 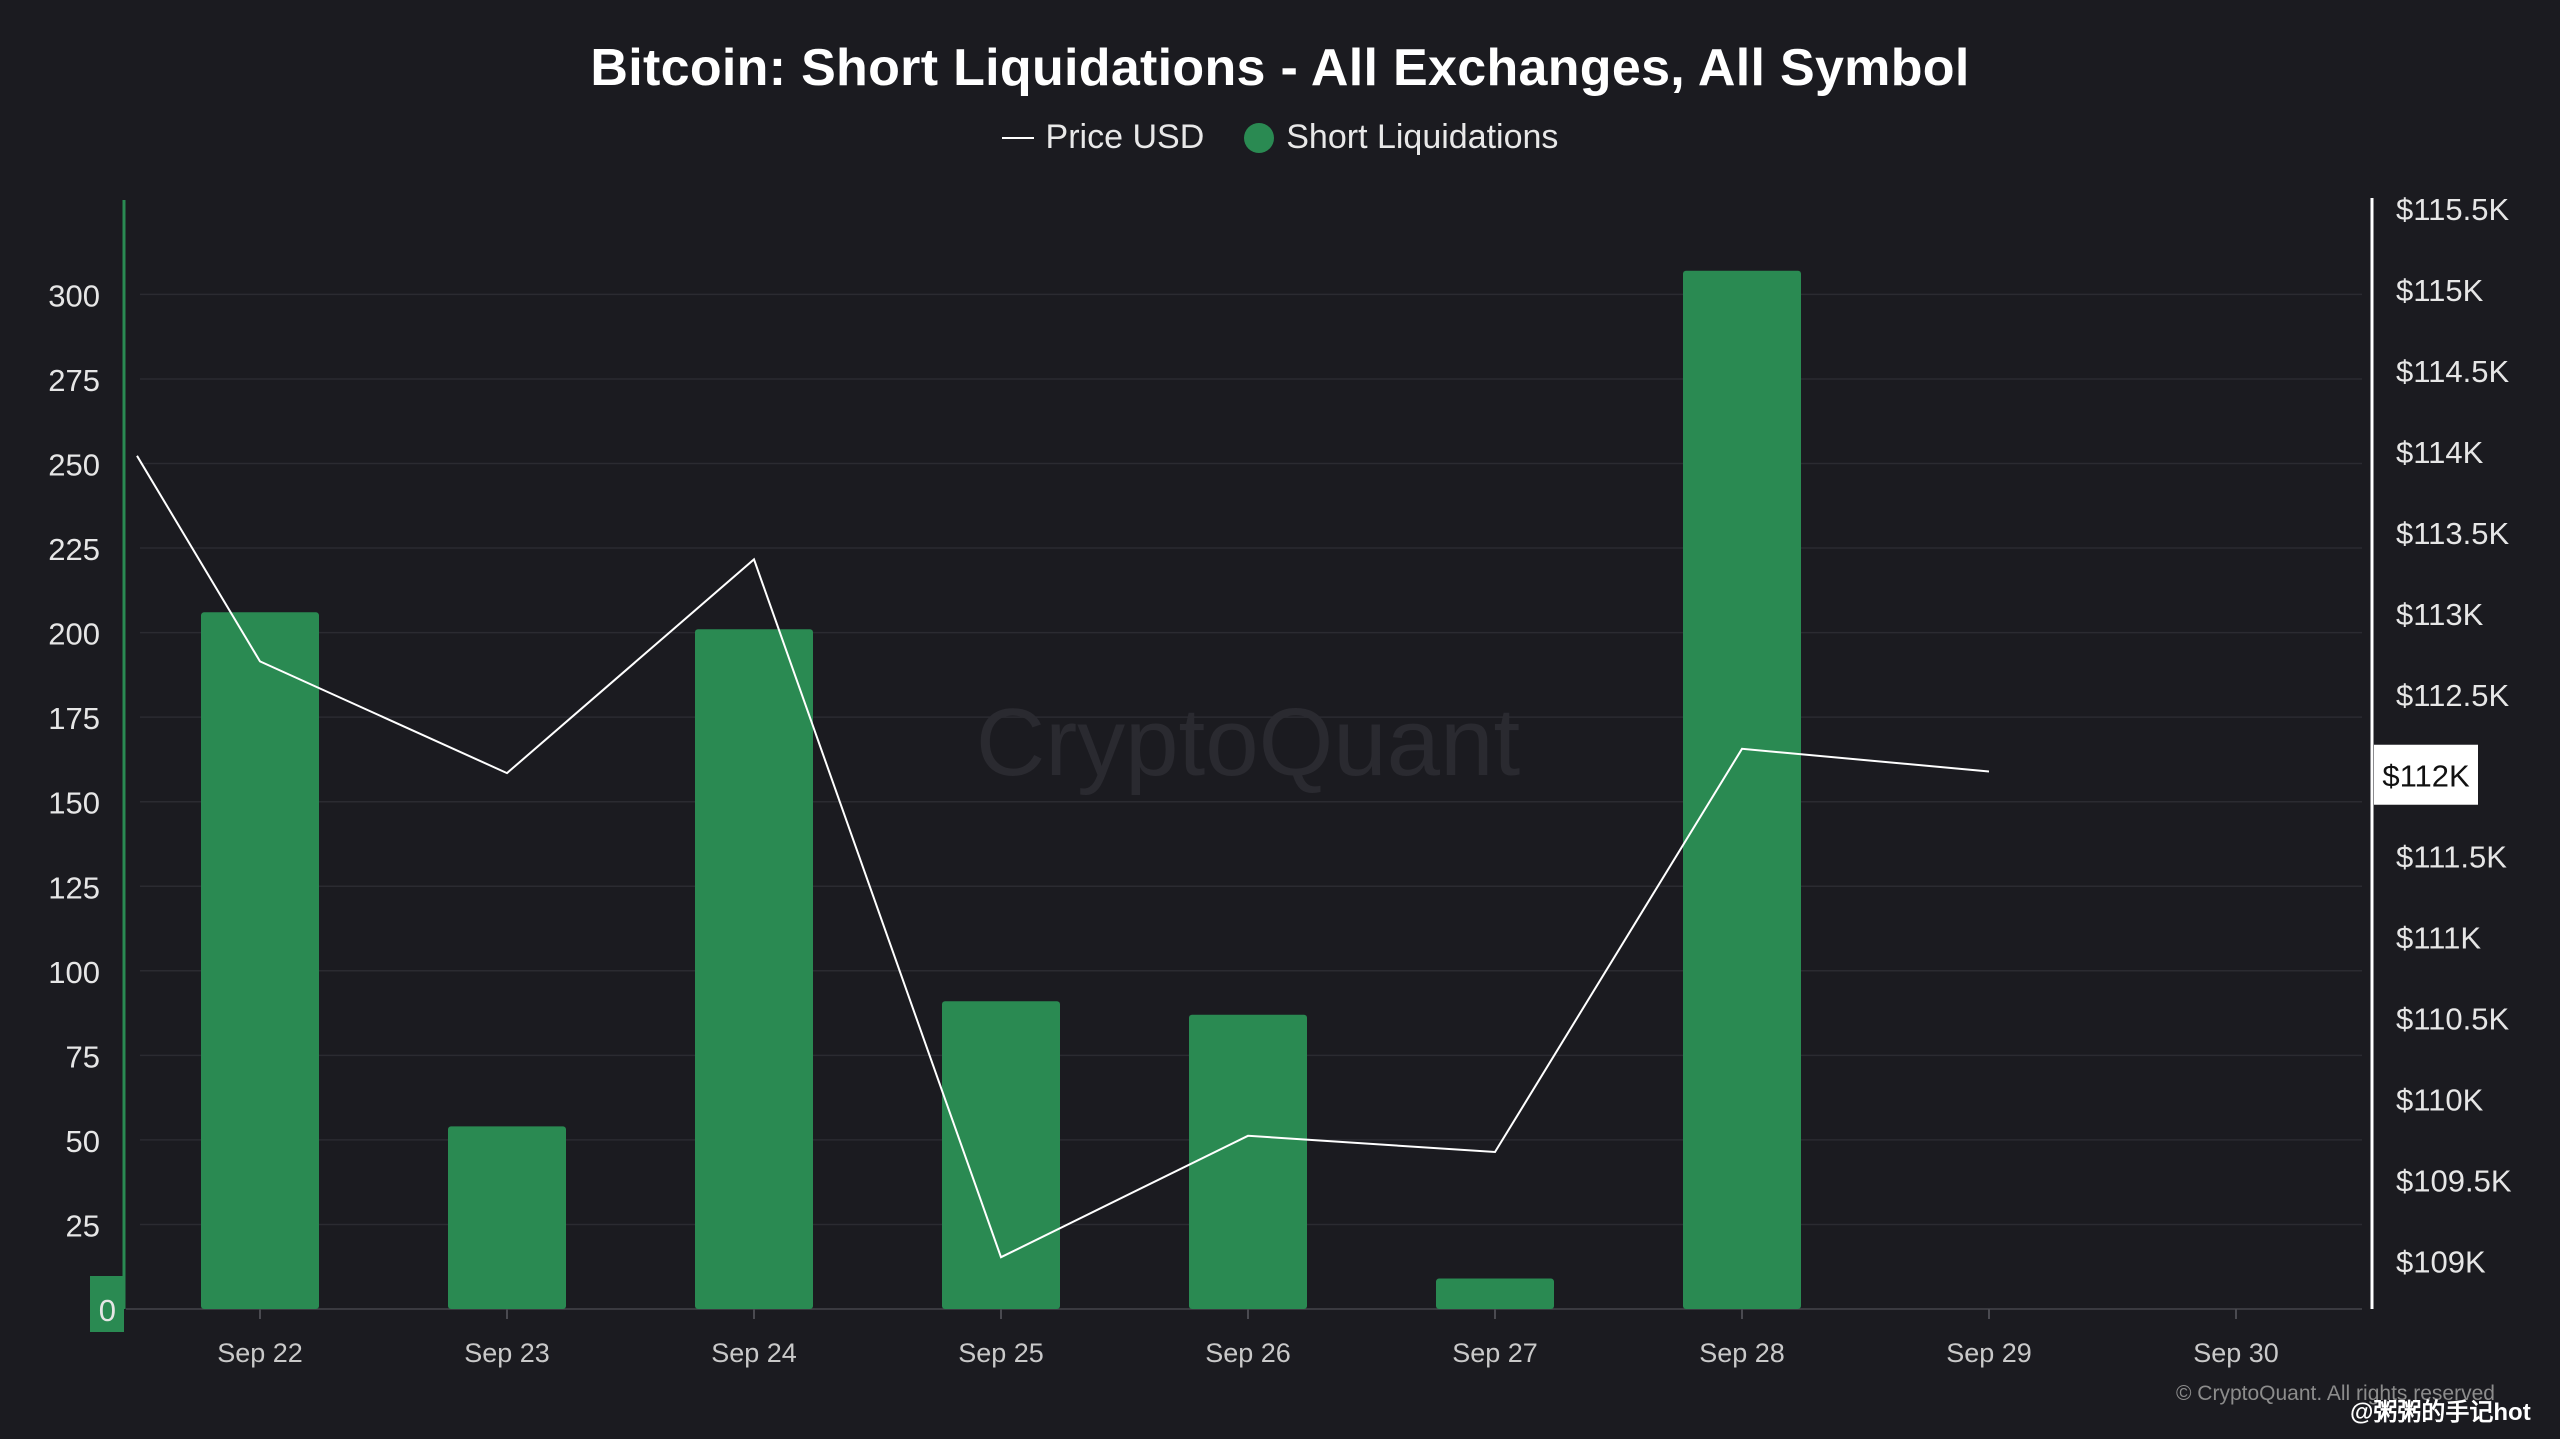 What do you see at coordinates (74, 718) in the screenshot?
I see `left-axis-tick-label: 175` at bounding box center [74, 718].